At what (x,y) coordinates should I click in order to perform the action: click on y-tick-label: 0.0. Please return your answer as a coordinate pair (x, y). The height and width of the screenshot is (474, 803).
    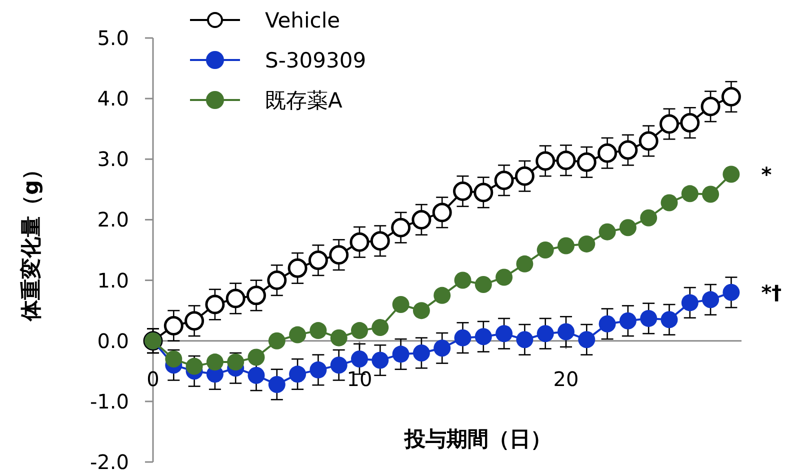
    Looking at the image, I should click on (113, 340).